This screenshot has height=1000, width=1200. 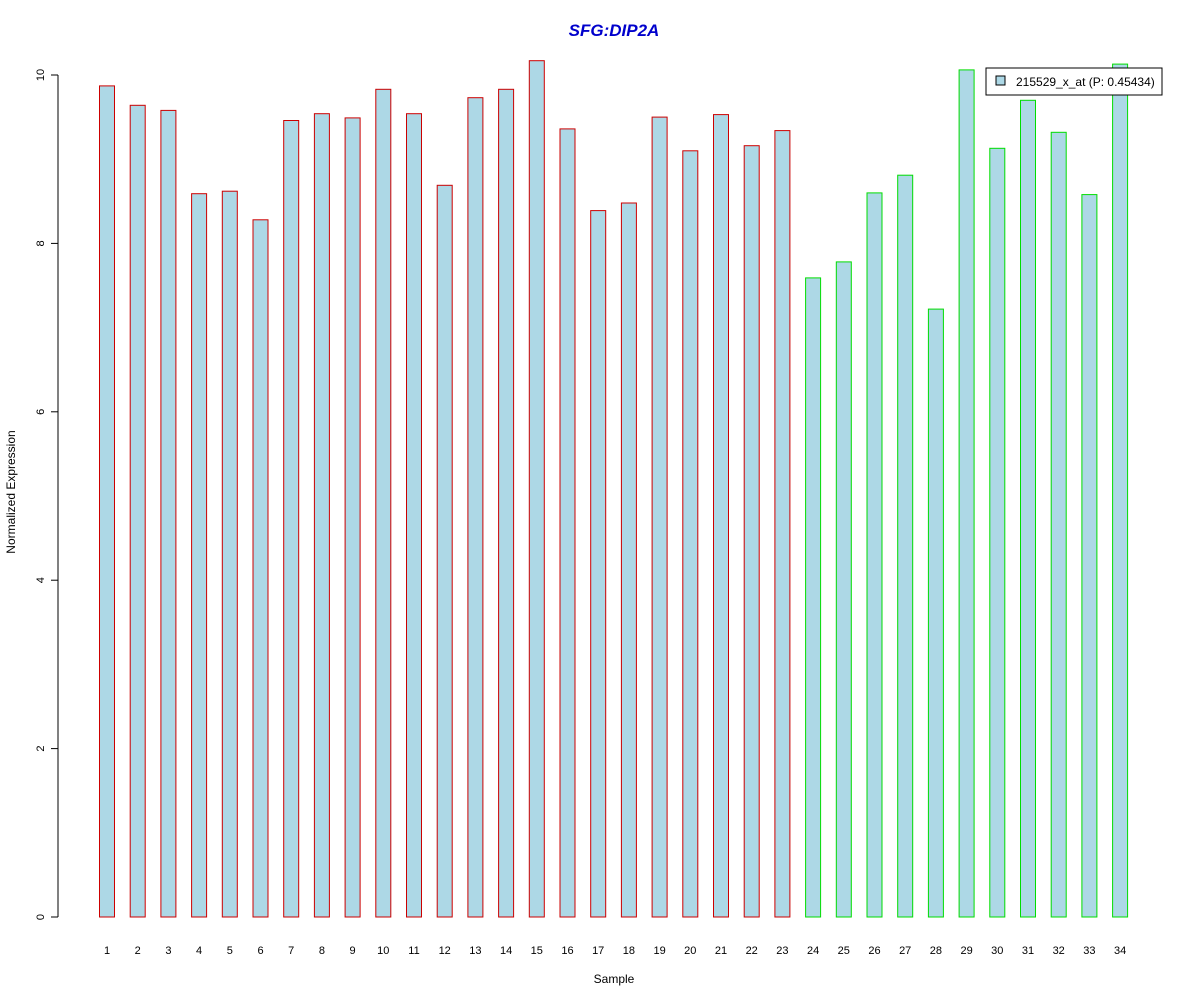 I want to click on x-tick-label: 9, so click(x=353, y=951).